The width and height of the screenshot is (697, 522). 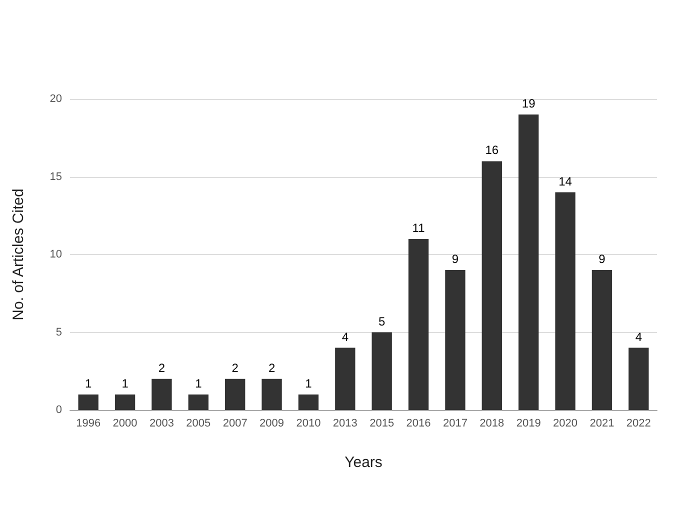 What do you see at coordinates (308, 424) in the screenshot?
I see `x-tick-label: 2010` at bounding box center [308, 424].